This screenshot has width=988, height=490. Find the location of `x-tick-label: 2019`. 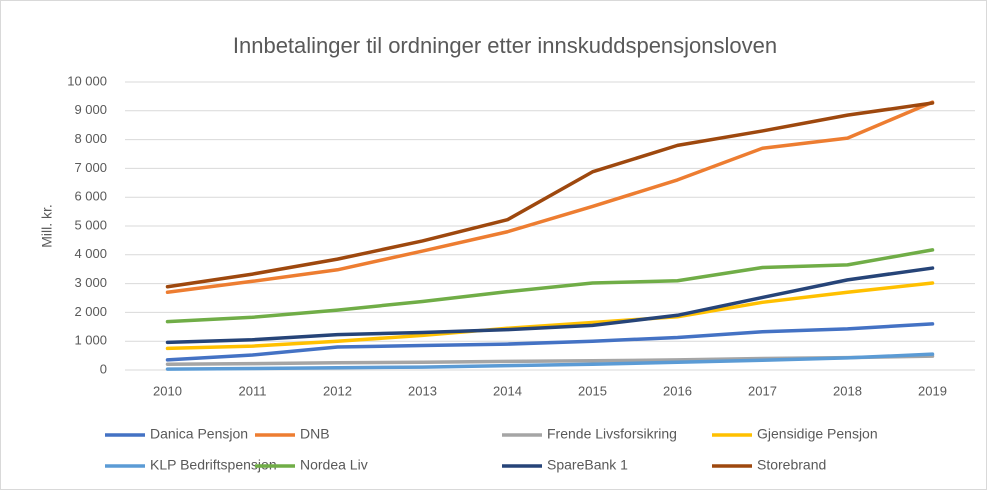

x-tick-label: 2019 is located at coordinates (932, 390).